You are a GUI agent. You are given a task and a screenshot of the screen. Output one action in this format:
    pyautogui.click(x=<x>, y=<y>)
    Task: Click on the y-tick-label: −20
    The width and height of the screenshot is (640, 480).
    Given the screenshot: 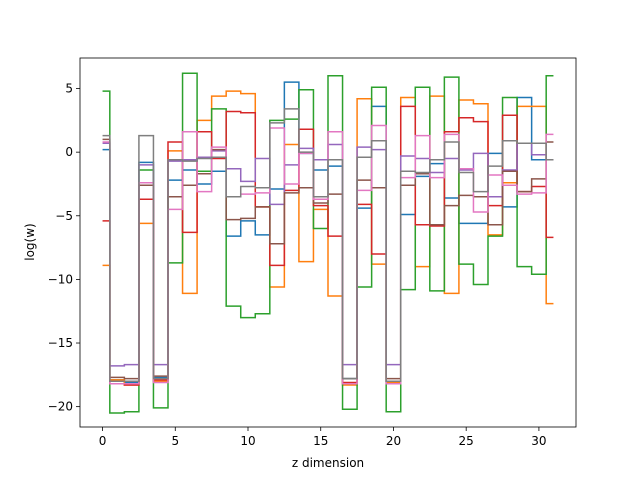 What is the action you would take?
    pyautogui.click(x=60, y=407)
    